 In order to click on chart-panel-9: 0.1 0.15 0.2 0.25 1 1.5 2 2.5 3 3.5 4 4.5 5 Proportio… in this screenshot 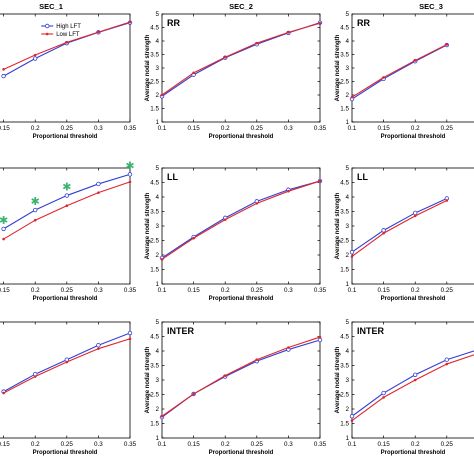, I will do `click(404, 387)`.